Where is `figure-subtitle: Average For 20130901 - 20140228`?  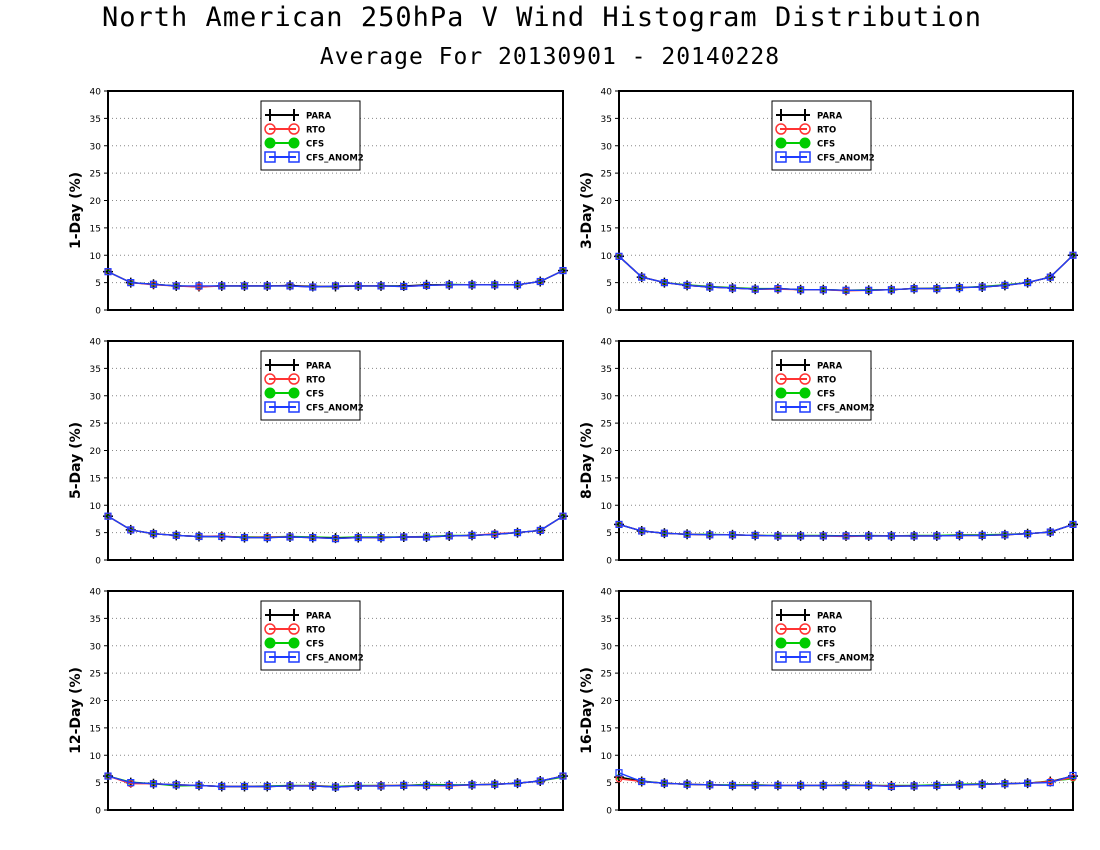 figure-subtitle: Average For 20130901 - 20140228 is located at coordinates (550, 57).